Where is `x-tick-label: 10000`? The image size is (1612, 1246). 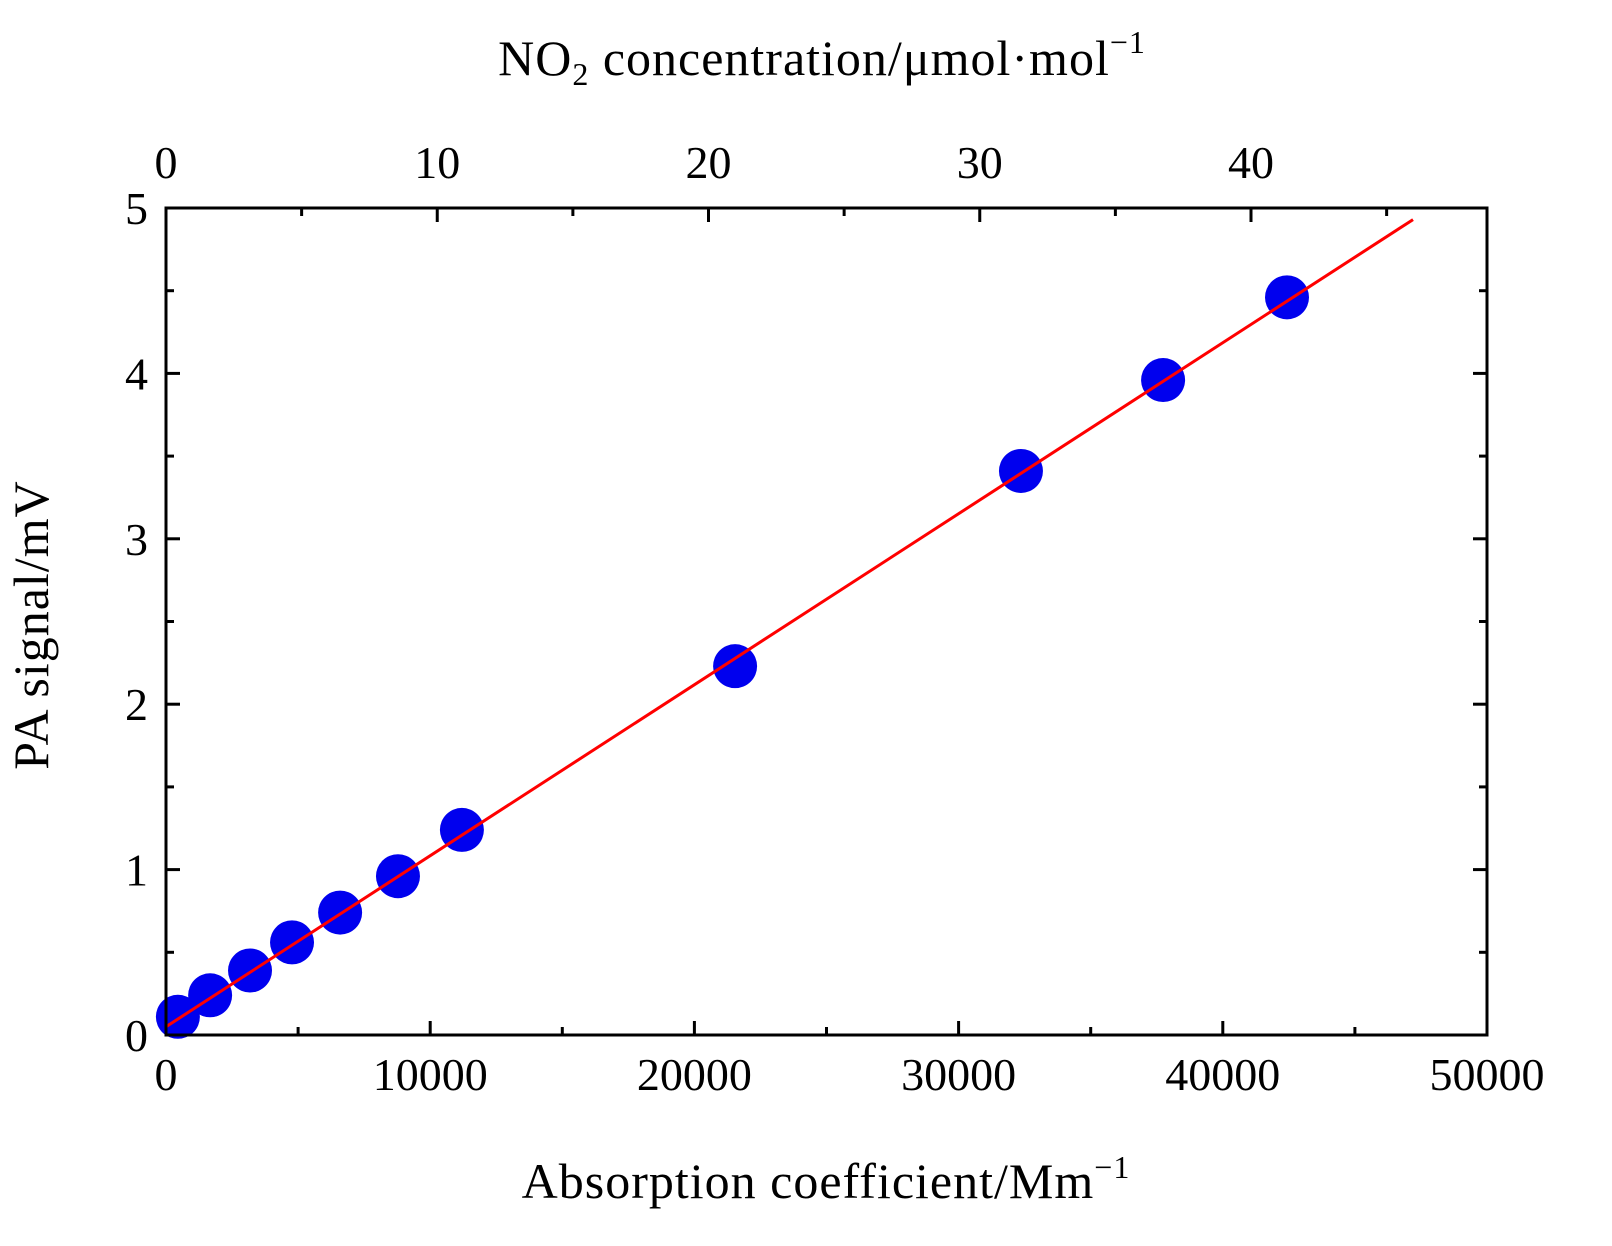
x-tick-label: 10000 is located at coordinates (430, 1074).